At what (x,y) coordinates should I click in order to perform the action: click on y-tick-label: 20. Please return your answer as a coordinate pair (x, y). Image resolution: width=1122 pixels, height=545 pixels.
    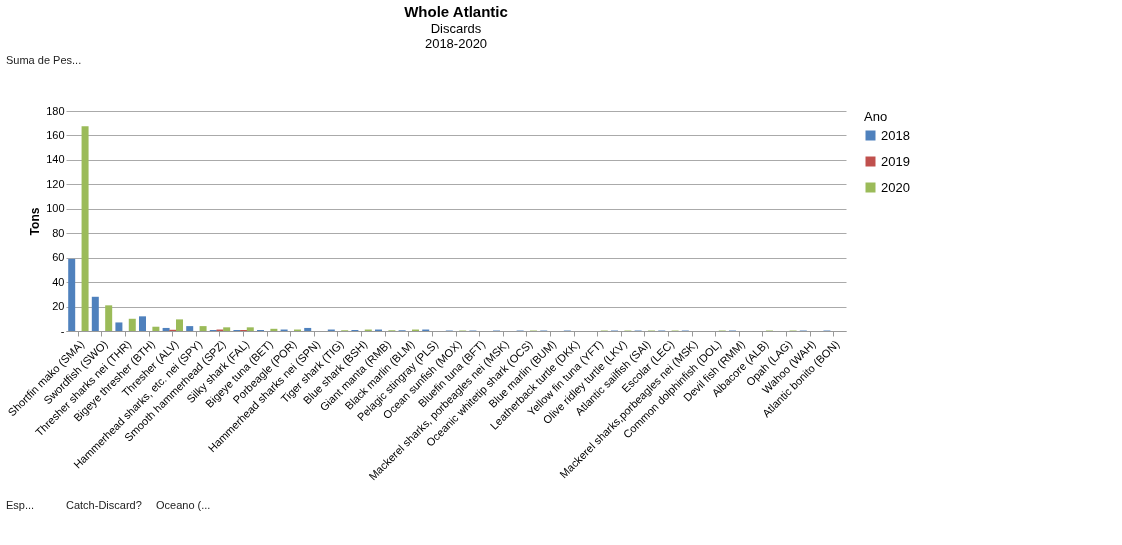
    Looking at the image, I should click on (58, 306).